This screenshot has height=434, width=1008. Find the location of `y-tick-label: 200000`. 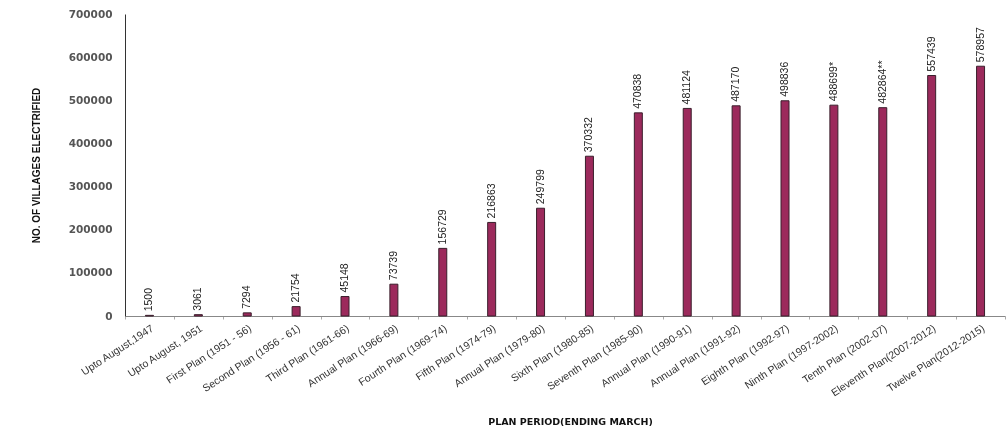

y-tick-label: 200000 is located at coordinates (90, 229).